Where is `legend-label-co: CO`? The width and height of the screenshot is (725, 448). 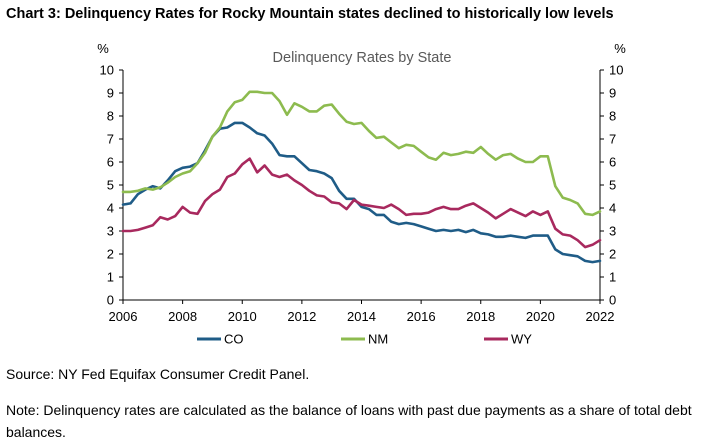 legend-label-co: CO is located at coordinates (234, 339).